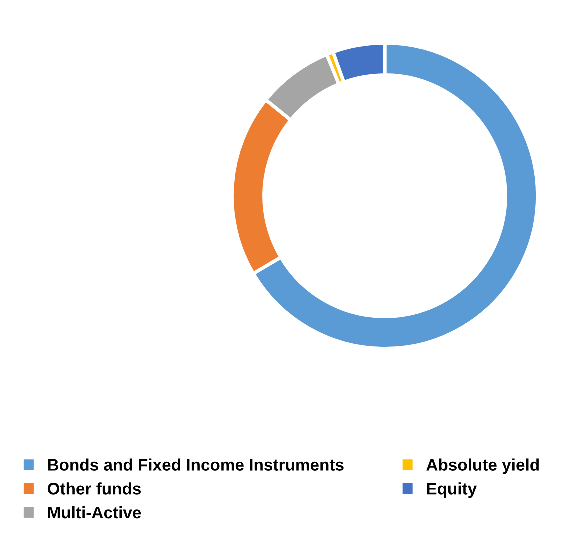  What do you see at coordinates (95, 512) in the screenshot?
I see `legend-label: Multi-Active` at bounding box center [95, 512].